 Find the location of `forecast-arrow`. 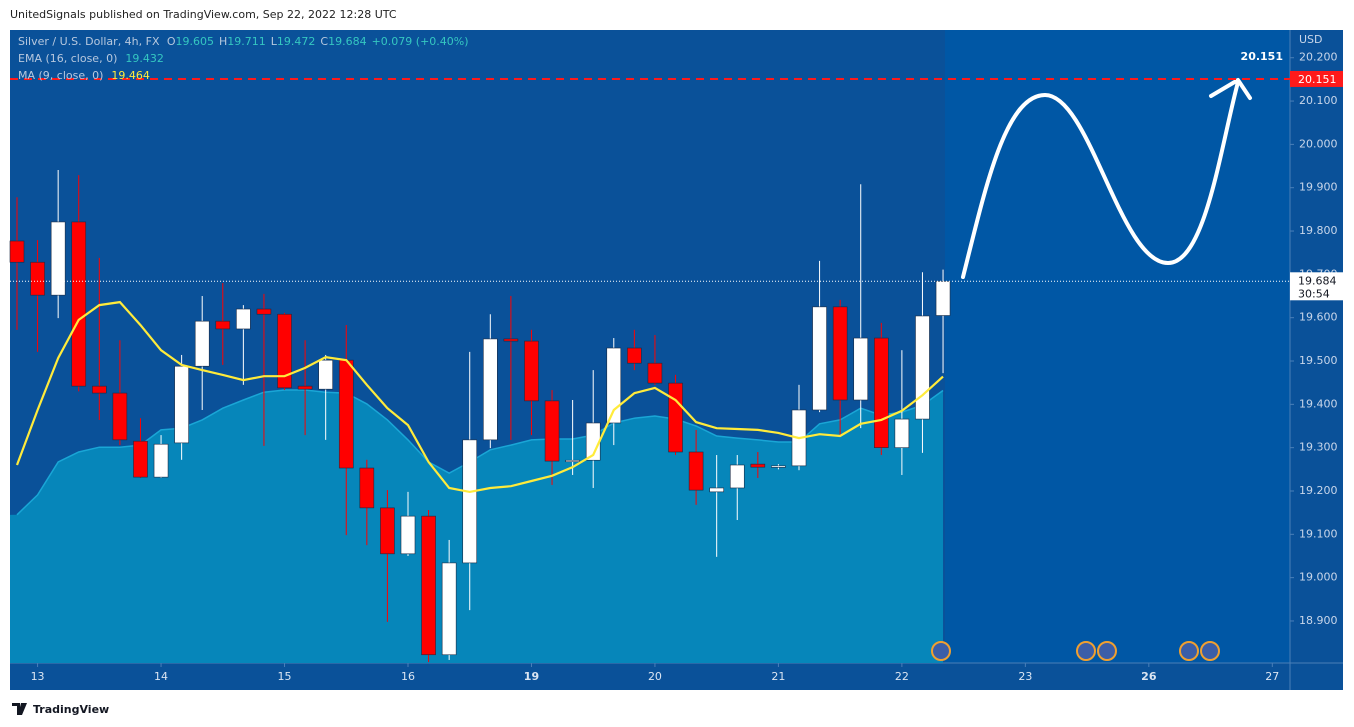

forecast-arrow is located at coordinates (1100, 179).